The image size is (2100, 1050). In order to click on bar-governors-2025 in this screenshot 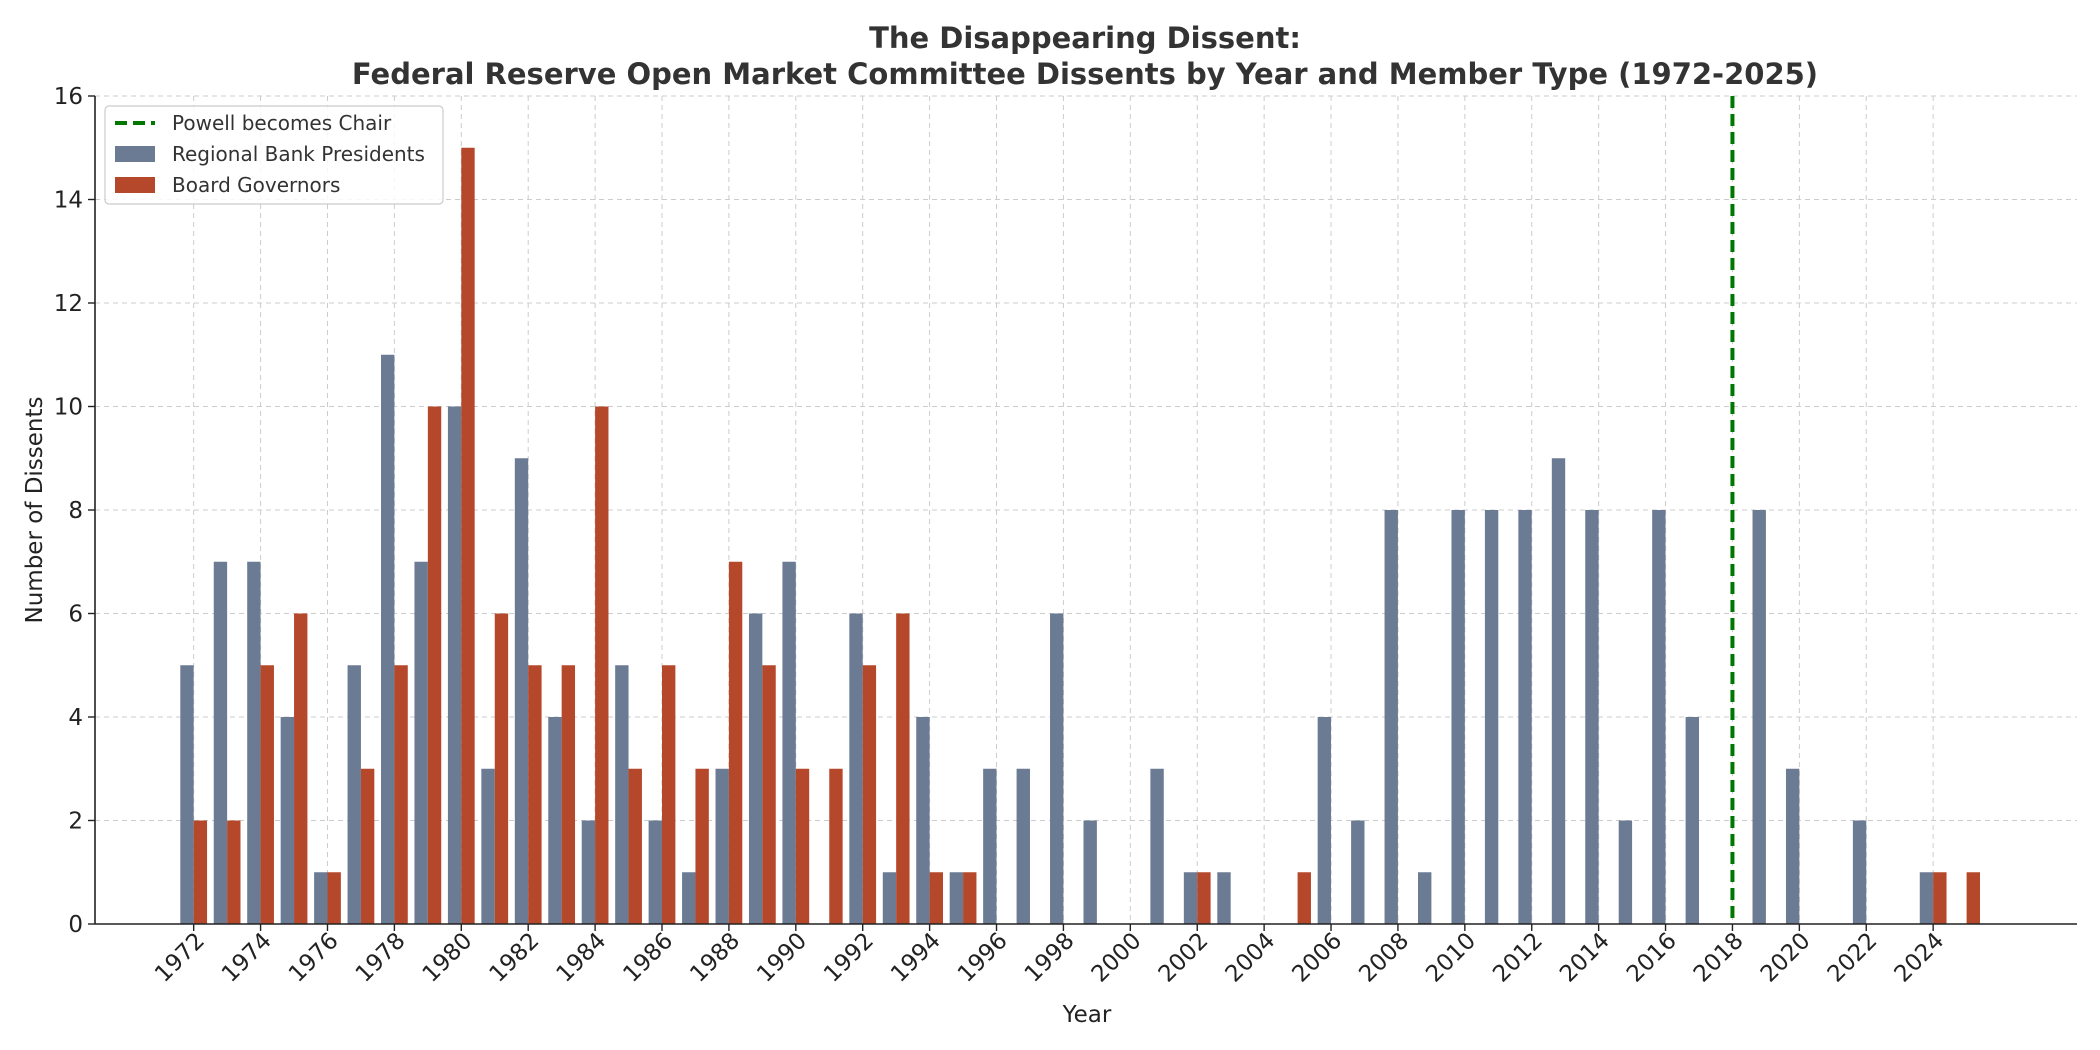, I will do `click(1973, 898)`.